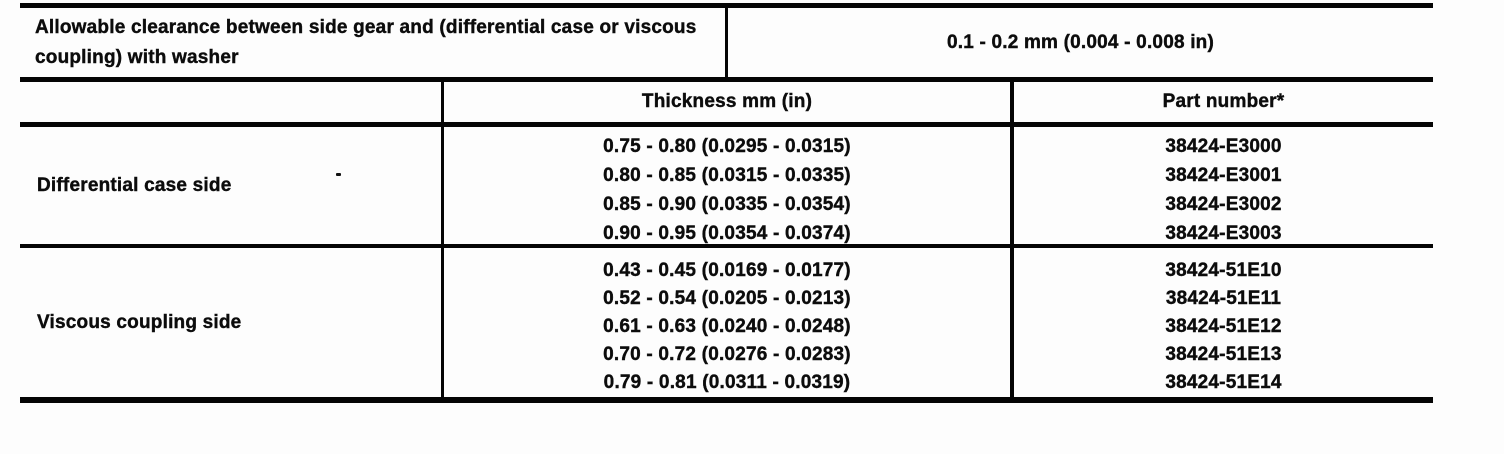 The image size is (1504, 454). What do you see at coordinates (727, 233) in the screenshot?
I see `thickness-value: 0.90 - 0.95 (0.0354 - 0.0374)` at bounding box center [727, 233].